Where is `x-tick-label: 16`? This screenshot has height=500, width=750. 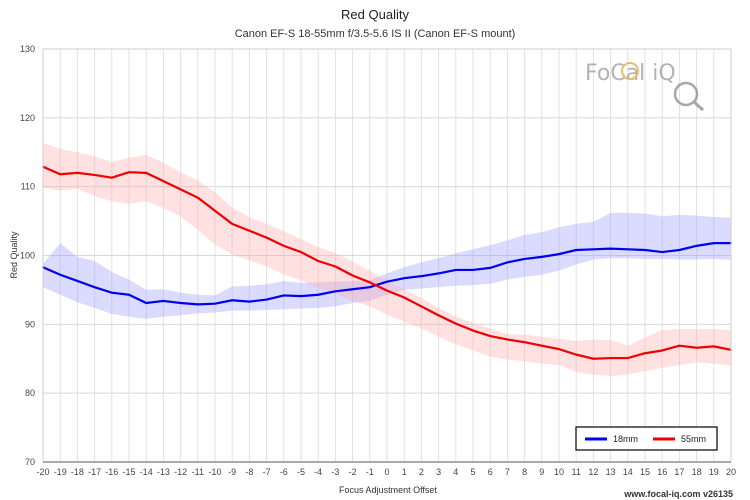
x-tick-label: 16 is located at coordinates (662, 472).